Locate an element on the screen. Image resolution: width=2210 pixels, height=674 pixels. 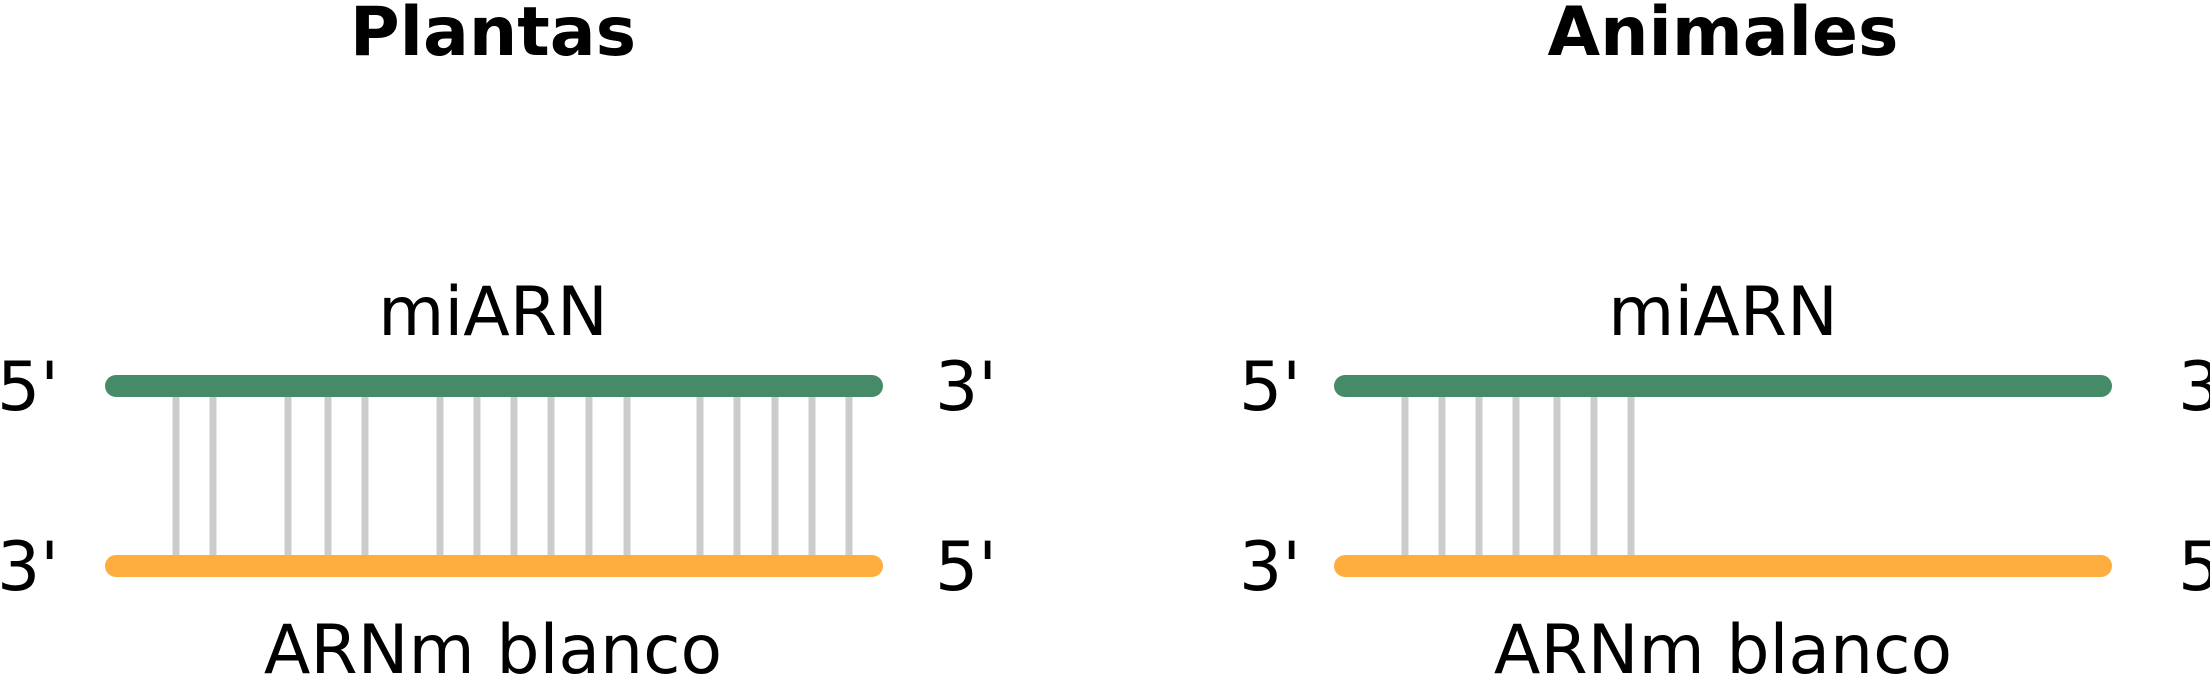
mirna-label-animales: miARN is located at coordinates (1723, 312).